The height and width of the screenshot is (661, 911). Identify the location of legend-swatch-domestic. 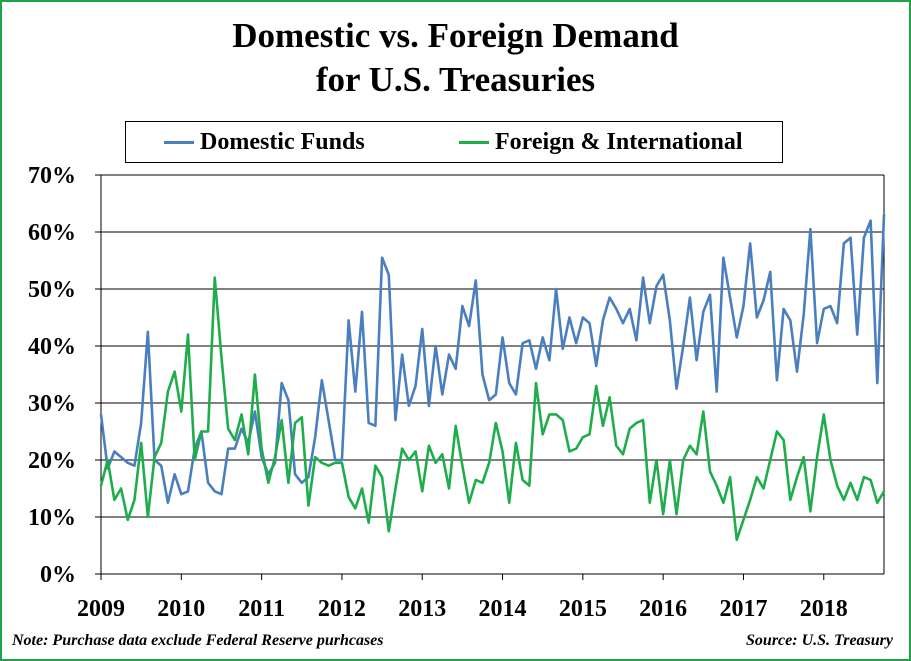
(179, 142).